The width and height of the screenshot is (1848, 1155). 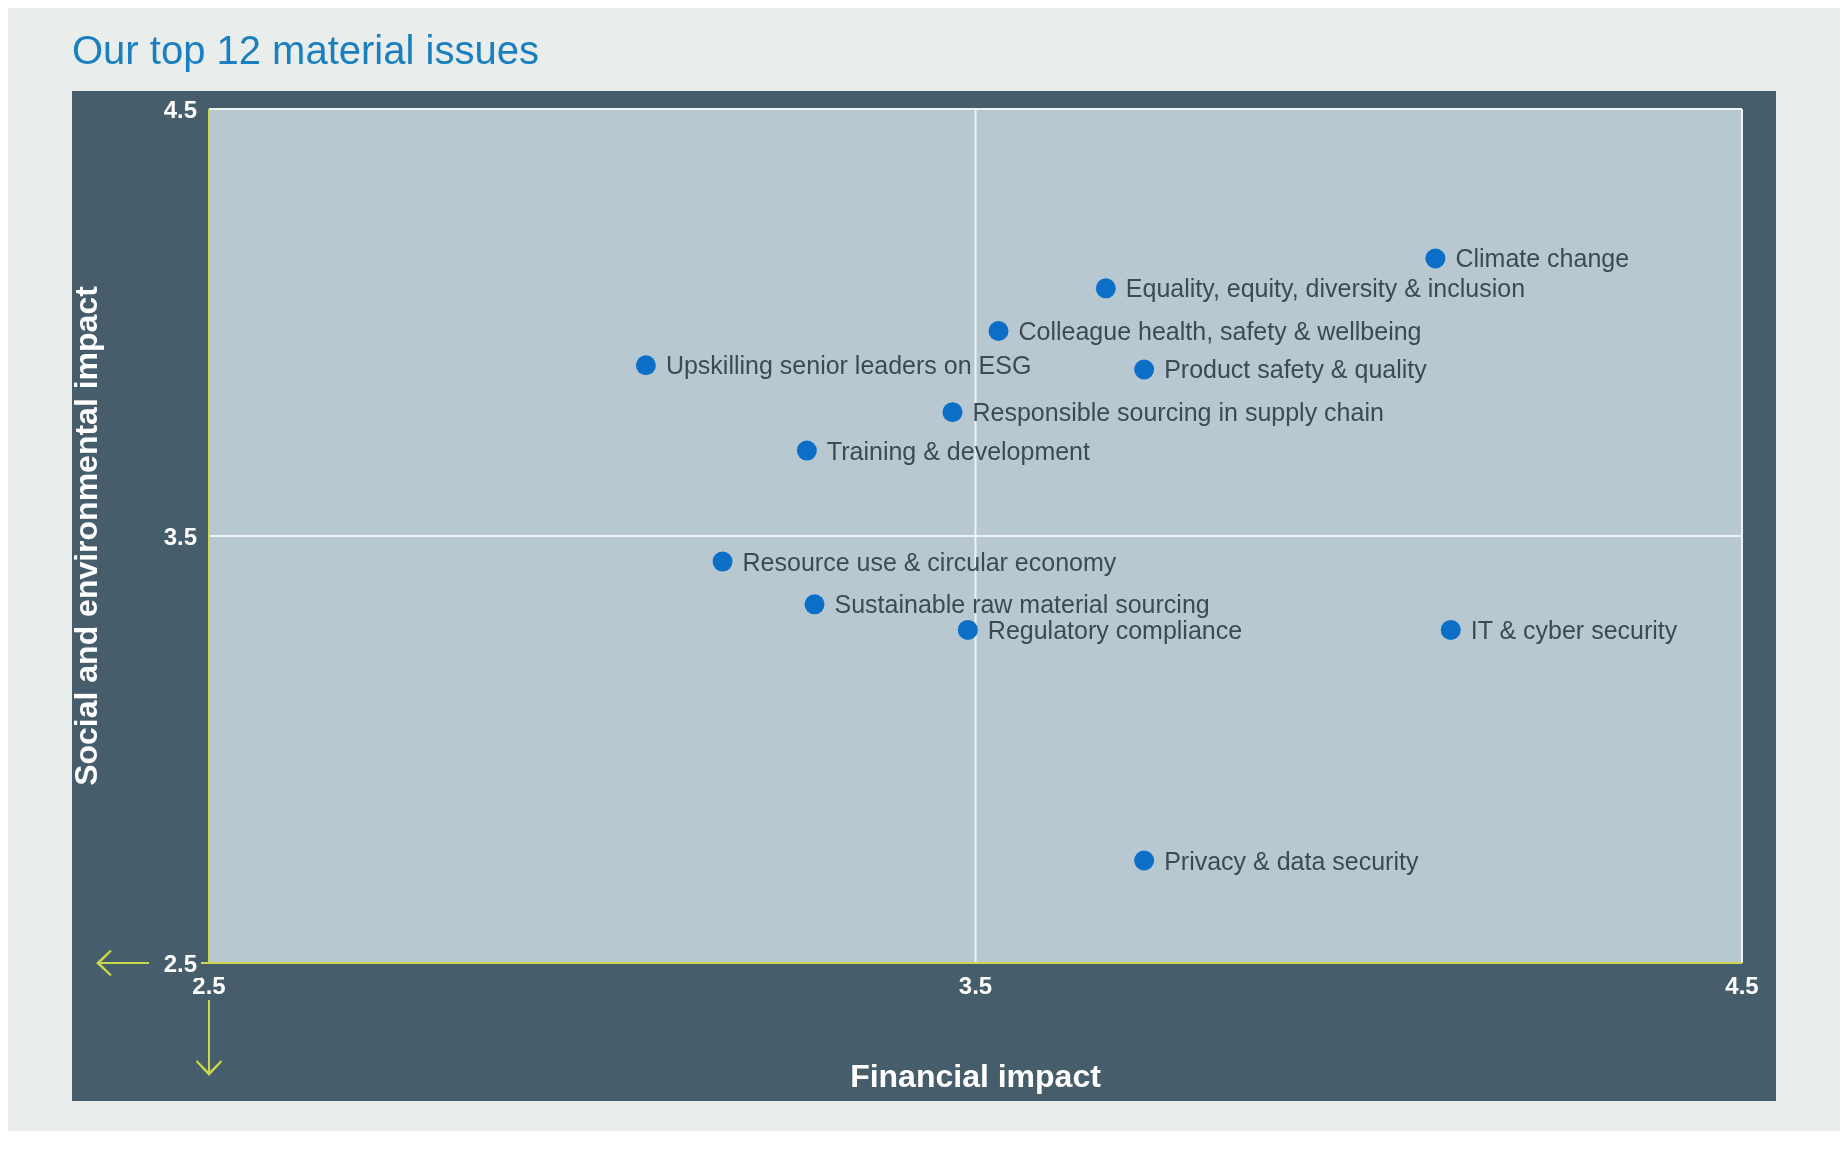 What do you see at coordinates (1742, 985) in the screenshot?
I see `x-tick-label: 4.5` at bounding box center [1742, 985].